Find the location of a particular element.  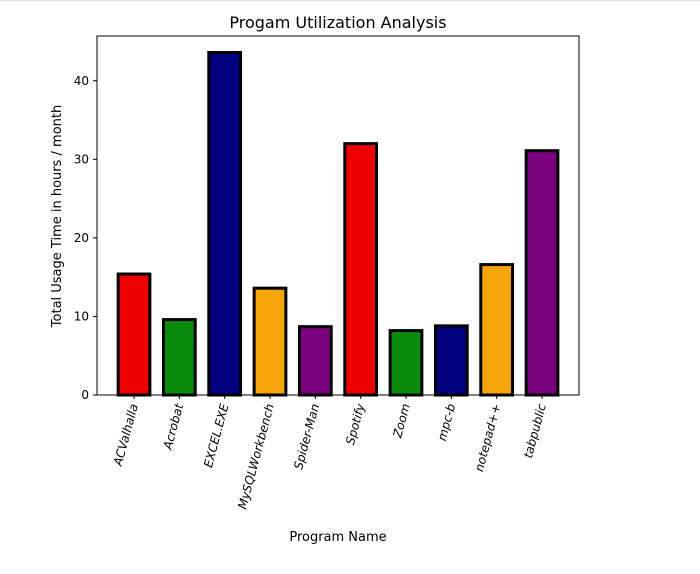

chart-title: Progam Utilization Analysis is located at coordinates (337, 22).